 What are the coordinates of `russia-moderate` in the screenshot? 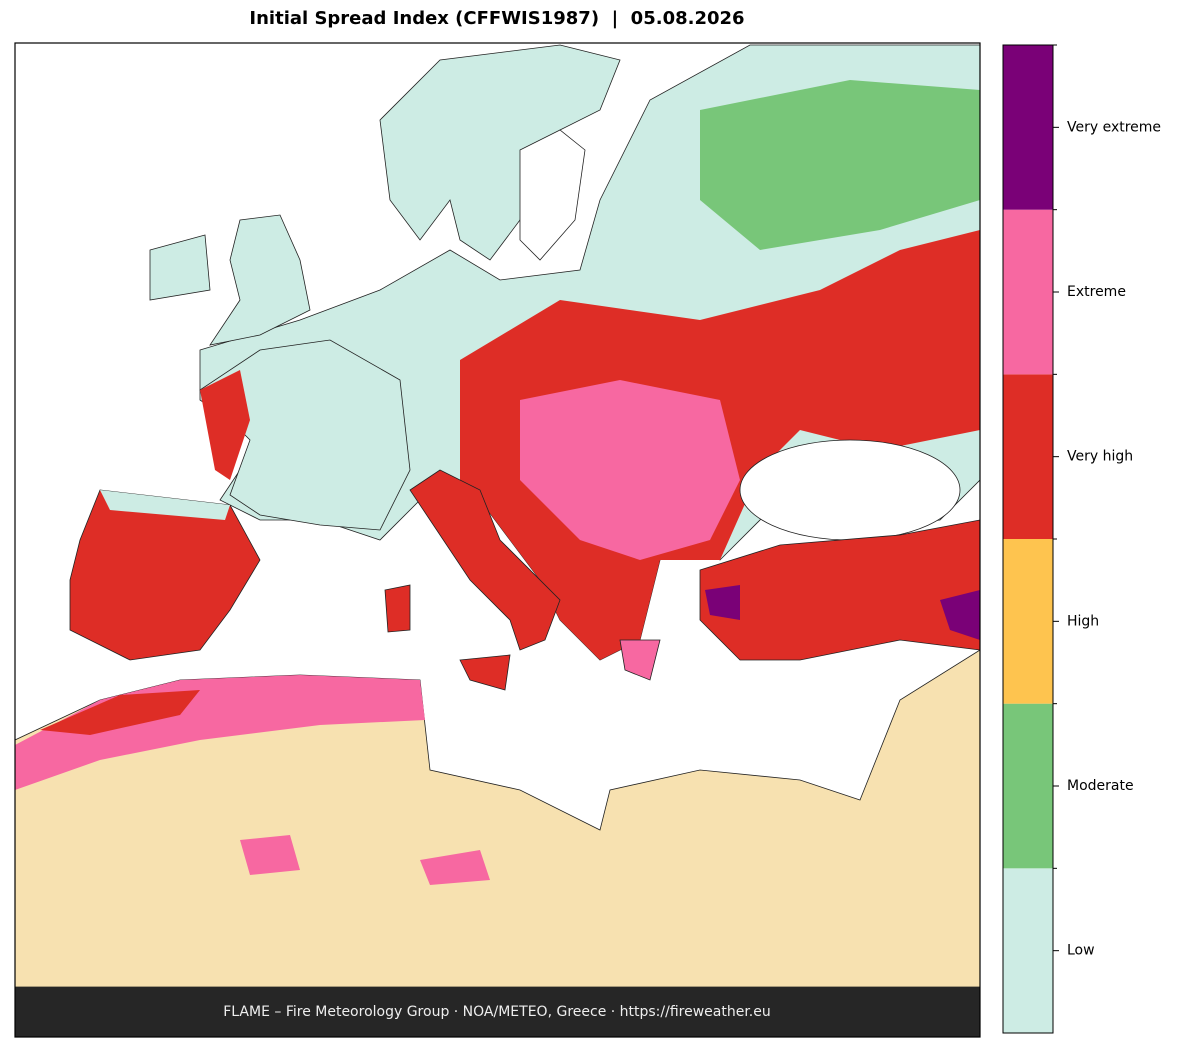 It's located at (840, 165).